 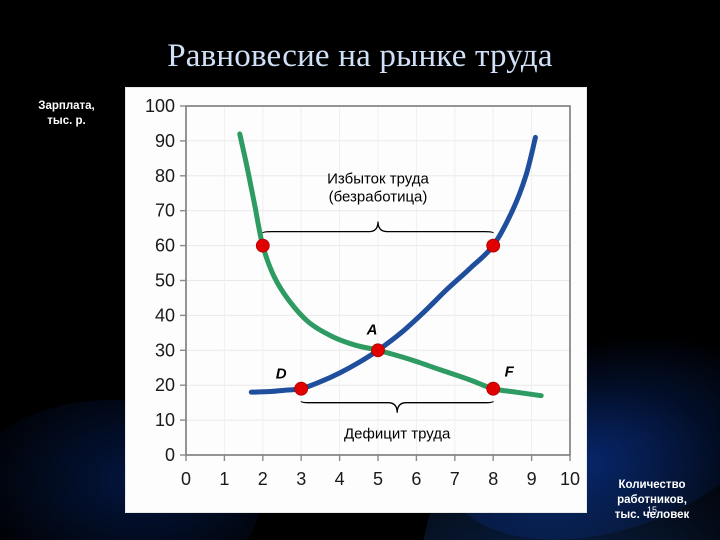 I want to click on x-tick-label: 4, so click(x=340, y=479).